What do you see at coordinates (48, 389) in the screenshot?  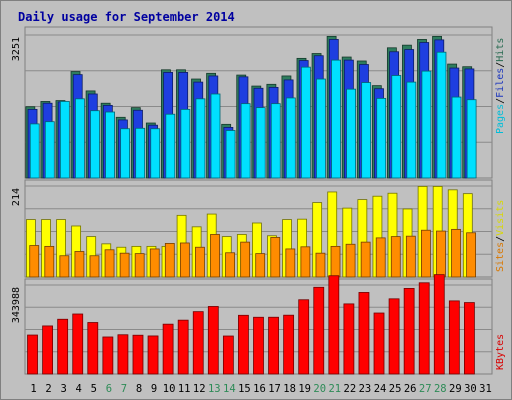 I see `x-tick-label: 2` at bounding box center [48, 389].